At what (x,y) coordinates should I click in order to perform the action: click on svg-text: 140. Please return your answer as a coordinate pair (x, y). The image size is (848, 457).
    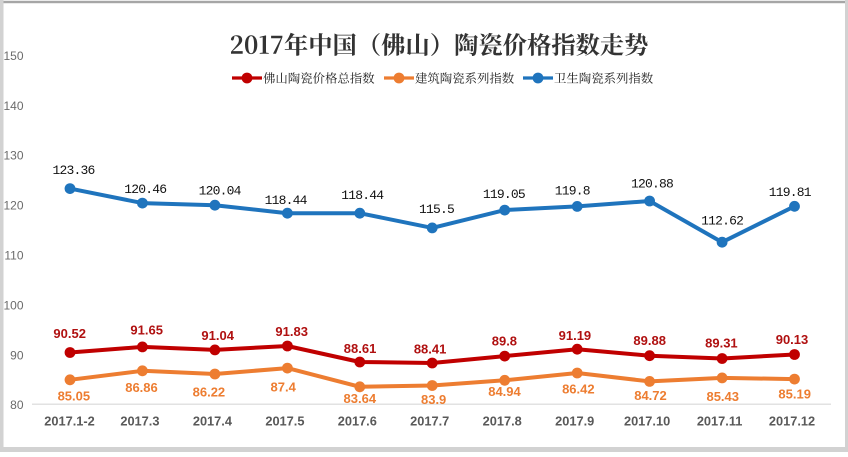
    Looking at the image, I should click on (13, 106).